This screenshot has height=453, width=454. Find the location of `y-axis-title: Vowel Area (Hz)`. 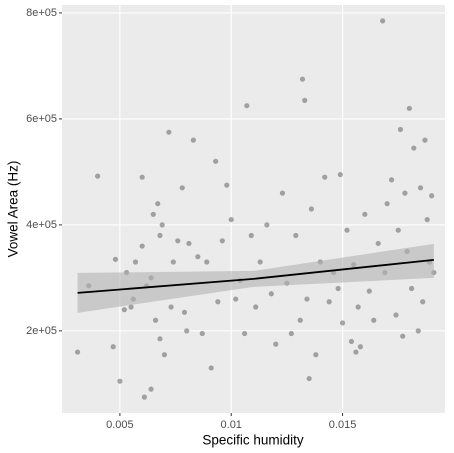

y-axis-title: Vowel Area (Hz) is located at coordinates (13, 209).